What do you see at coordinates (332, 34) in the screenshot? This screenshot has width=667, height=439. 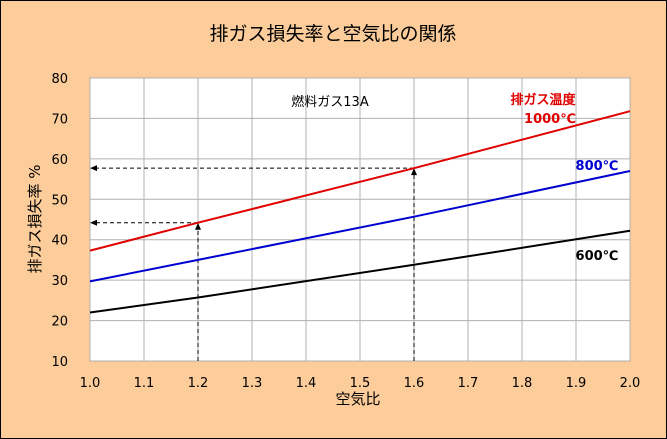 I see `chart-title: 排ガス損失率と空気比の関係` at bounding box center [332, 34].